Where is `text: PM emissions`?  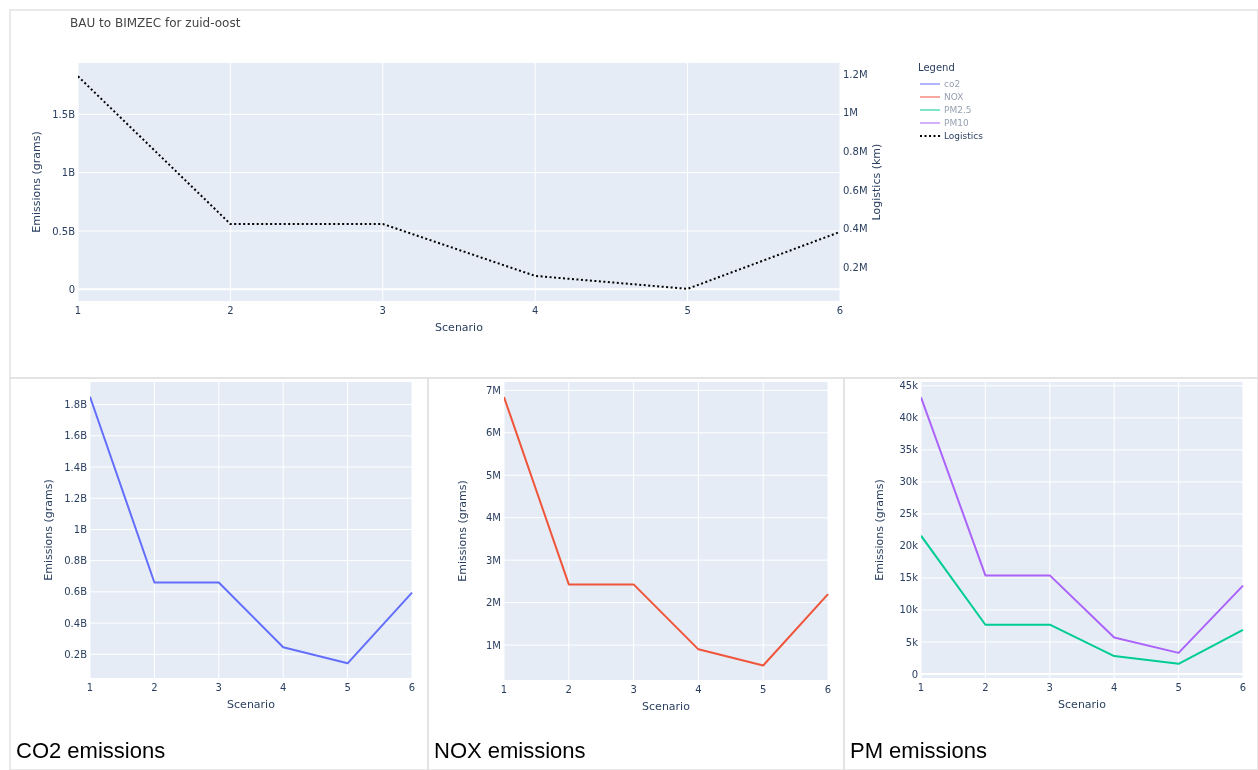
text: PM emissions is located at coordinates (918, 750).